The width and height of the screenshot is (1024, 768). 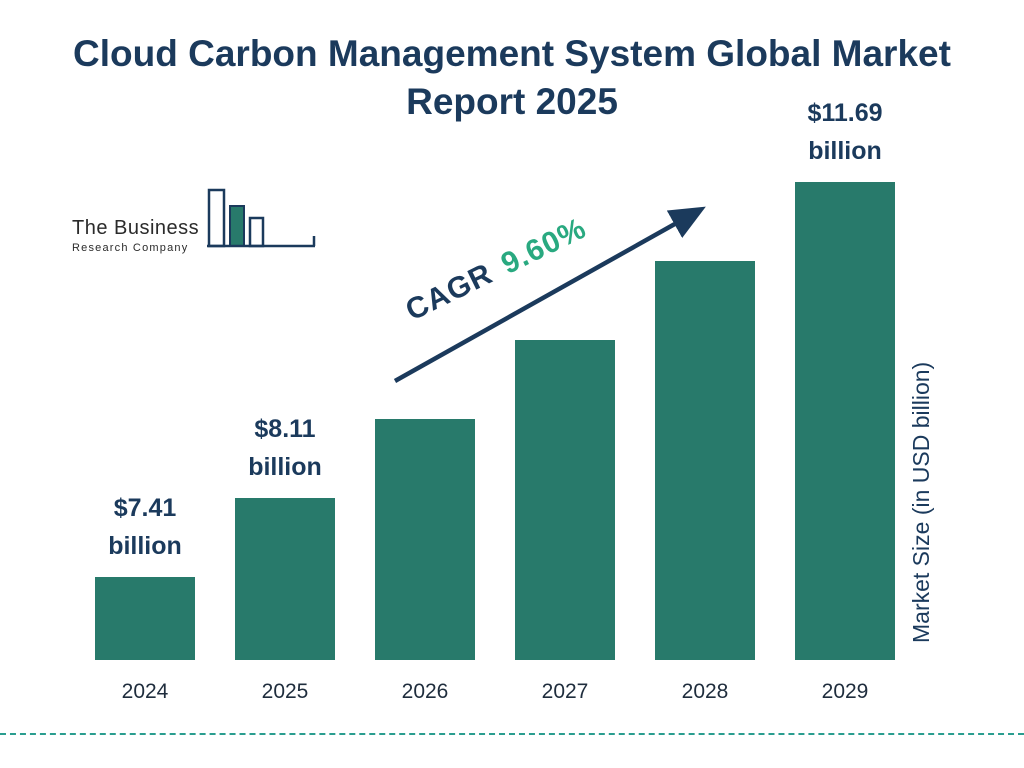 I want to click on bar-value-label: $7.41 billion, so click(x=145, y=527).